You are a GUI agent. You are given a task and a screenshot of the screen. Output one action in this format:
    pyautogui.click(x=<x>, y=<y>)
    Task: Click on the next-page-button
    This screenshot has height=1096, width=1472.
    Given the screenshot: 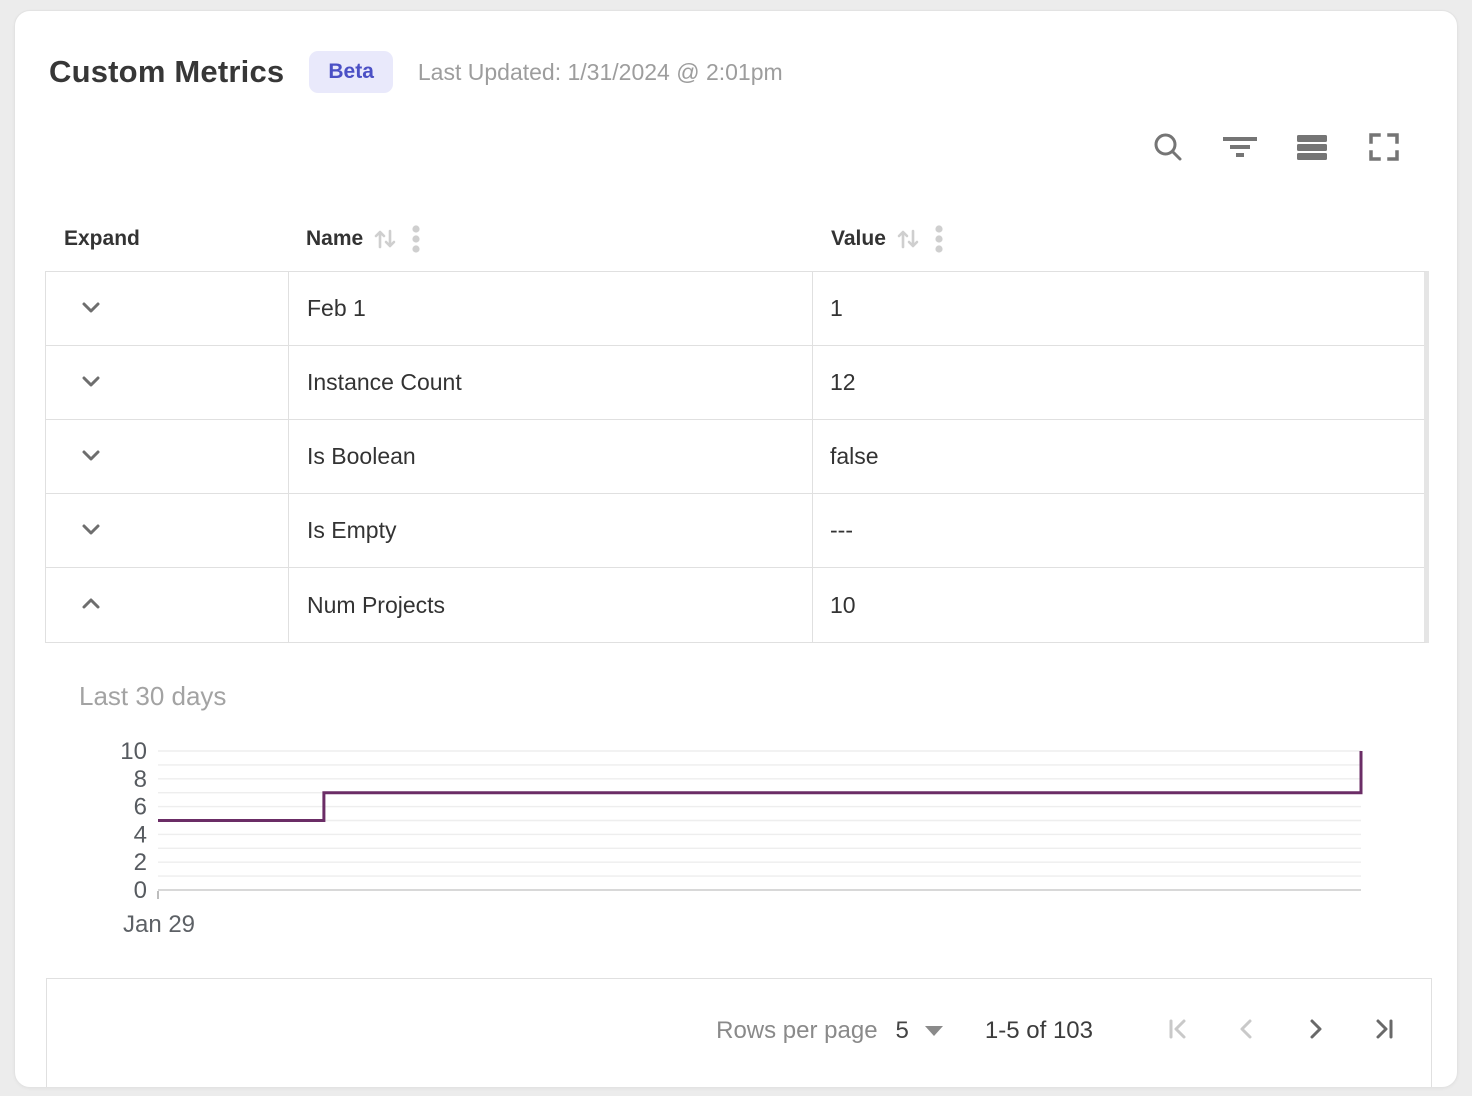 What is the action you would take?
    pyautogui.click(x=1315, y=1031)
    